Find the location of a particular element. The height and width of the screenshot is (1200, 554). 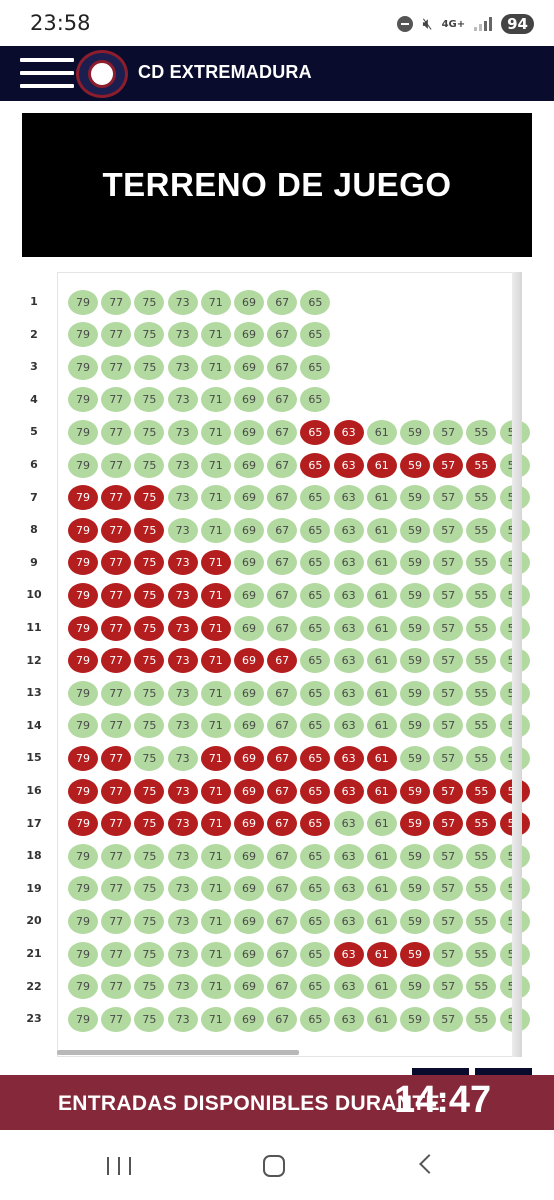

seat-sold: 67 is located at coordinates (282, 824).